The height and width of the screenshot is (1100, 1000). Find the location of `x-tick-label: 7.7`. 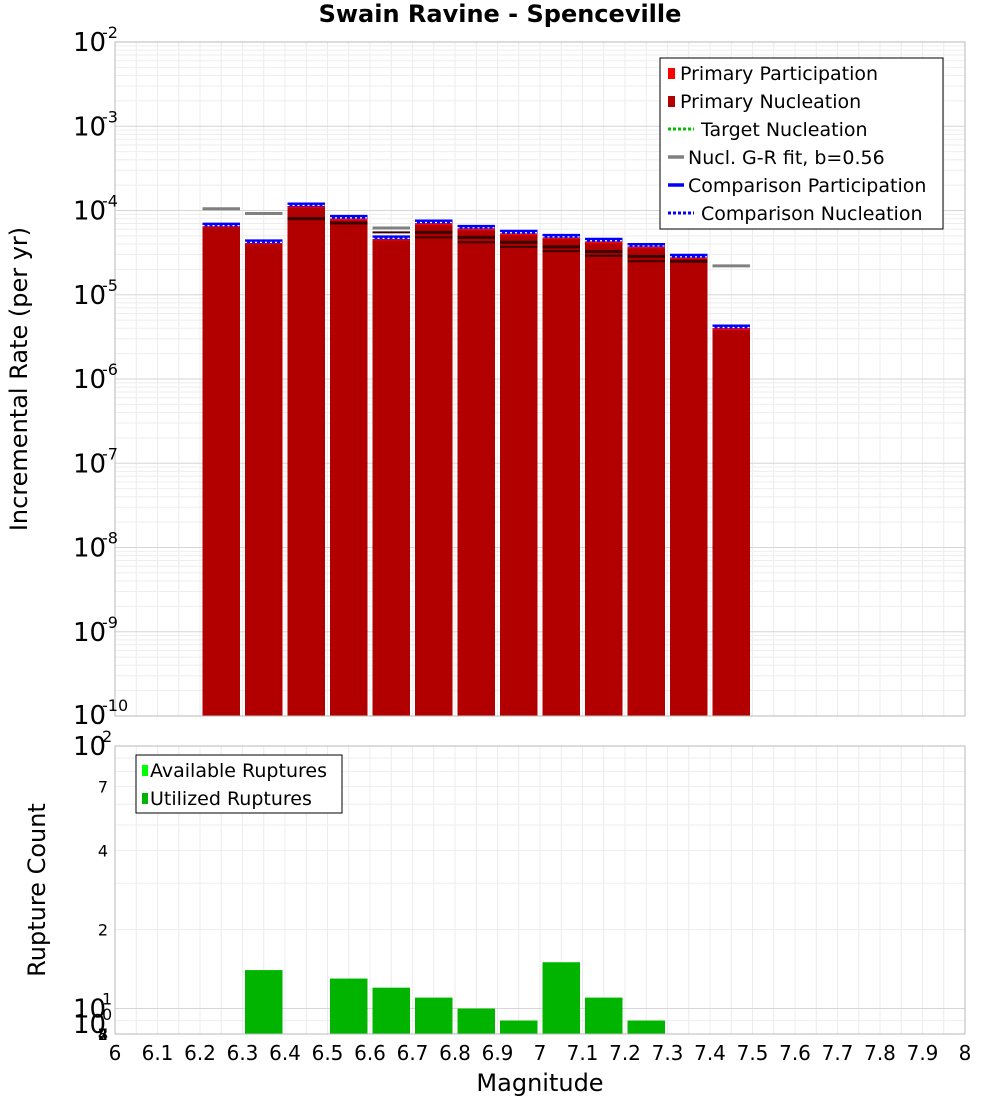

x-tick-label: 7.7 is located at coordinates (838, 1053).